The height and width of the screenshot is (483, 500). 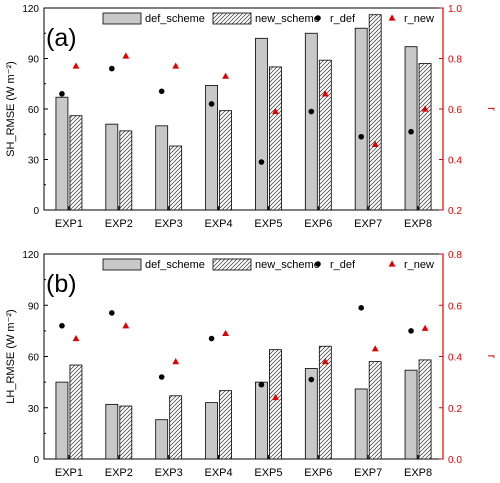 I want to click on y-axis-label: SH_RMSE (W m⁻²), so click(x=11, y=109).